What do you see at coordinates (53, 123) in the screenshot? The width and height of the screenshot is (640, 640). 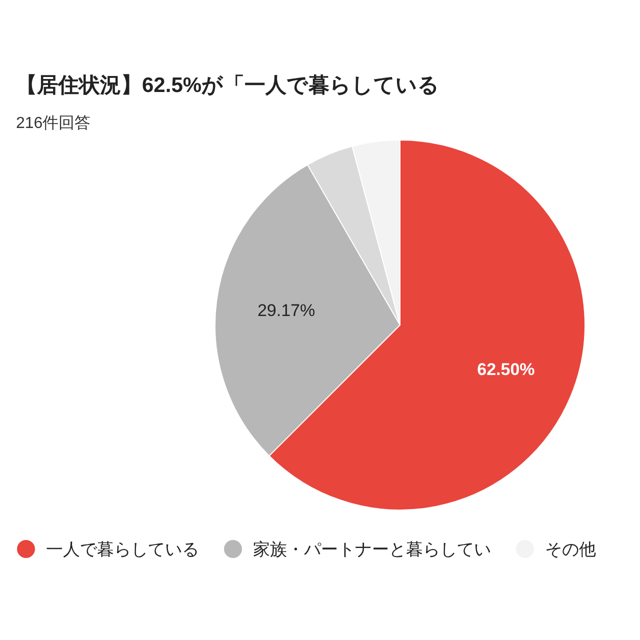 I see `chart-subtitle: 216件回答` at bounding box center [53, 123].